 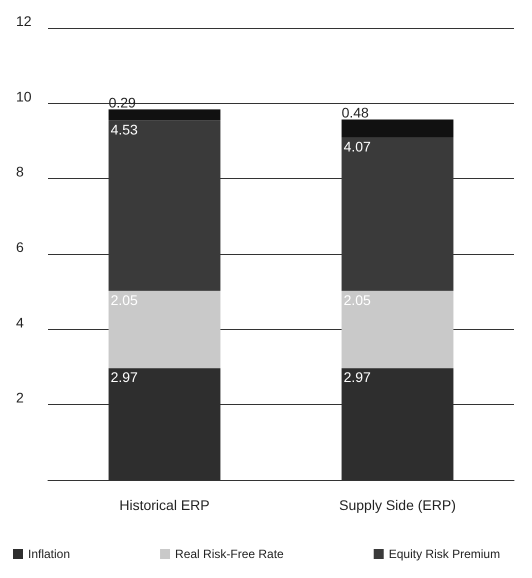 What do you see at coordinates (49, 554) in the screenshot?
I see `legend-label: Inflation` at bounding box center [49, 554].